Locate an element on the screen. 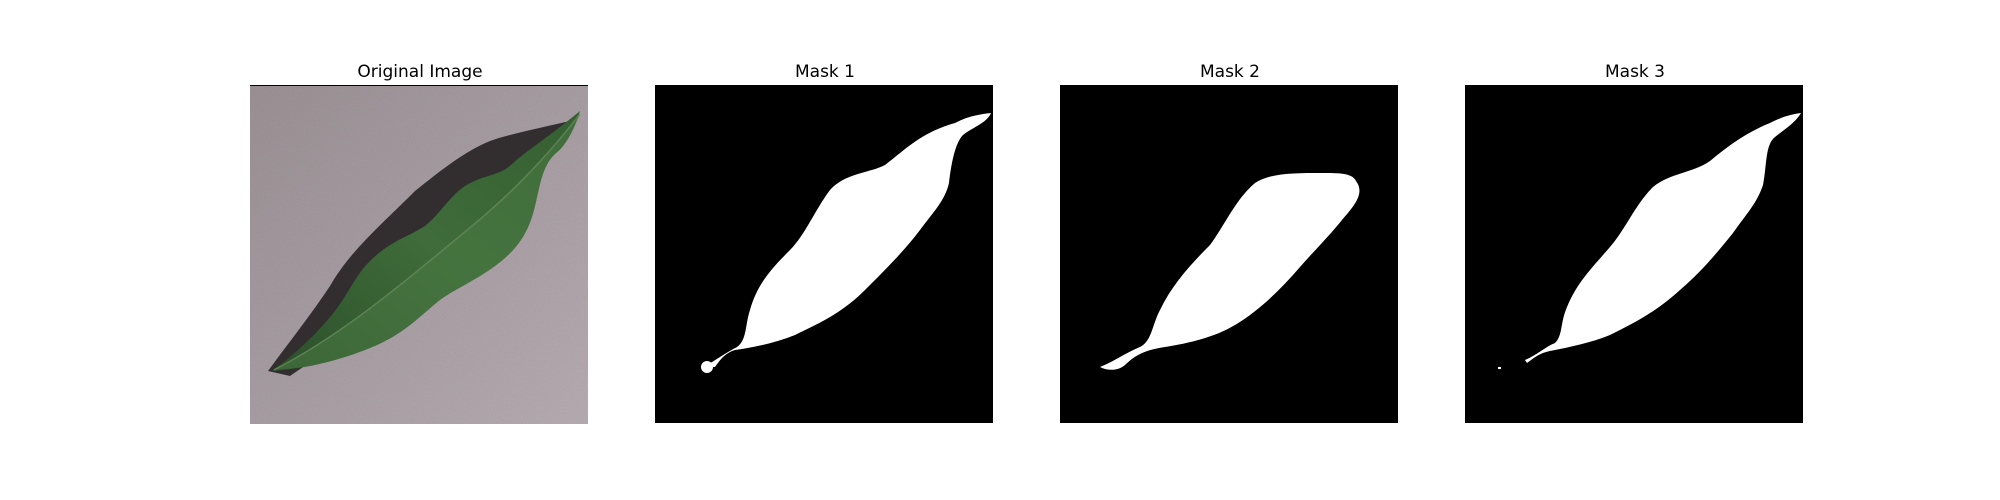 The height and width of the screenshot is (500, 2000). leaf-photo-icon is located at coordinates (419, 255).